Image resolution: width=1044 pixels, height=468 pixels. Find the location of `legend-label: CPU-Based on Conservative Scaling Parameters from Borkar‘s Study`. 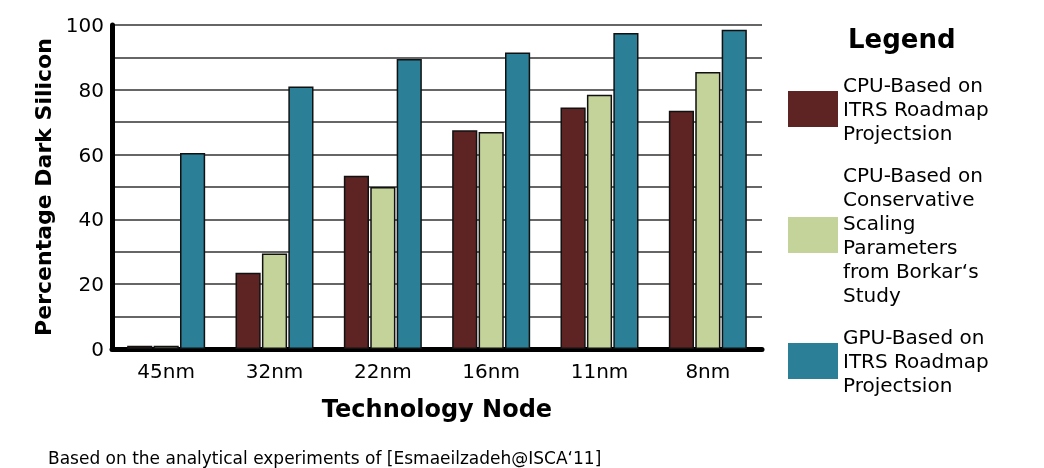

legend-label: CPU-Based on Conservative Scaling Parameters from Borkar‘s Study is located at coordinates (916, 235).